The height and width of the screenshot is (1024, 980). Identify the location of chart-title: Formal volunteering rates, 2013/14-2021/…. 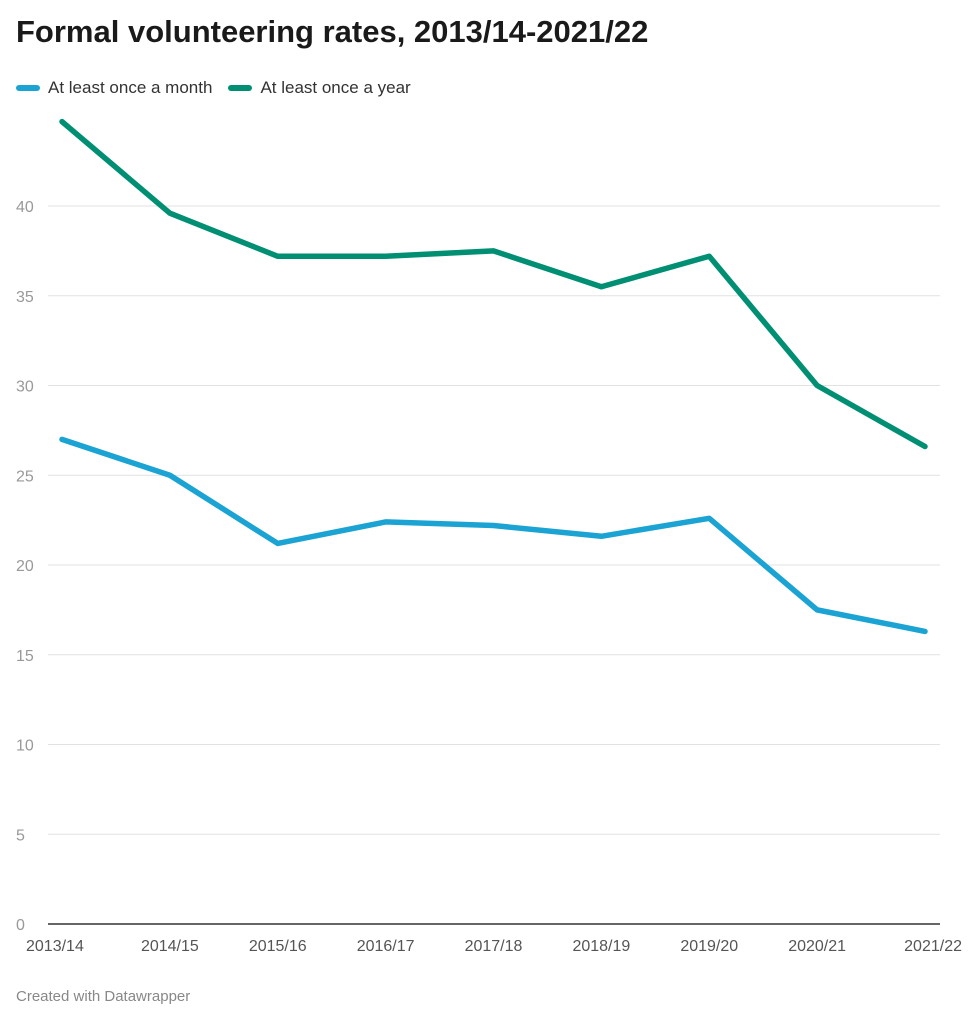
(332, 31).